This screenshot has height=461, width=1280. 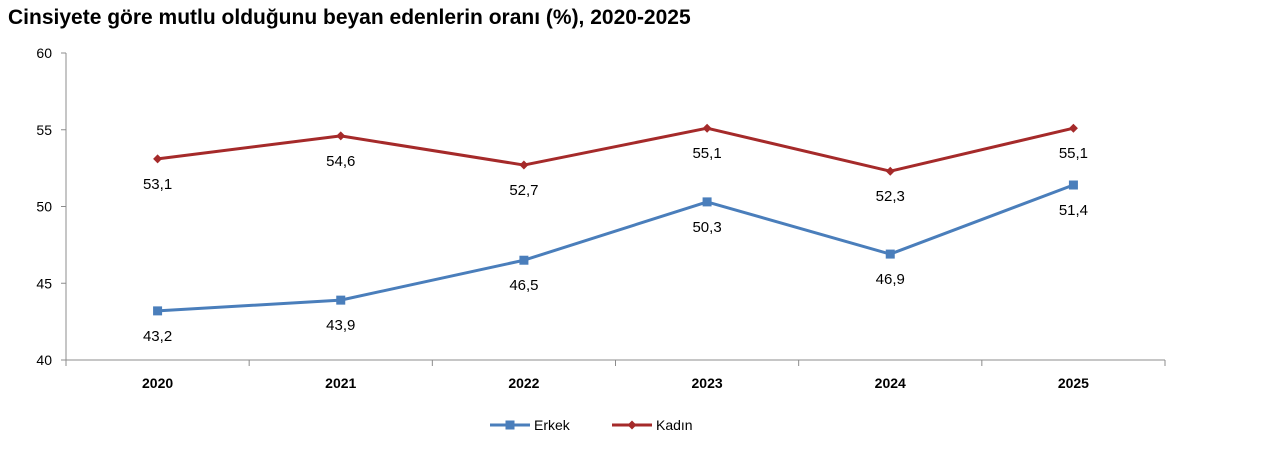 What do you see at coordinates (340, 383) in the screenshot?
I see `x-tick-label: 2021` at bounding box center [340, 383].